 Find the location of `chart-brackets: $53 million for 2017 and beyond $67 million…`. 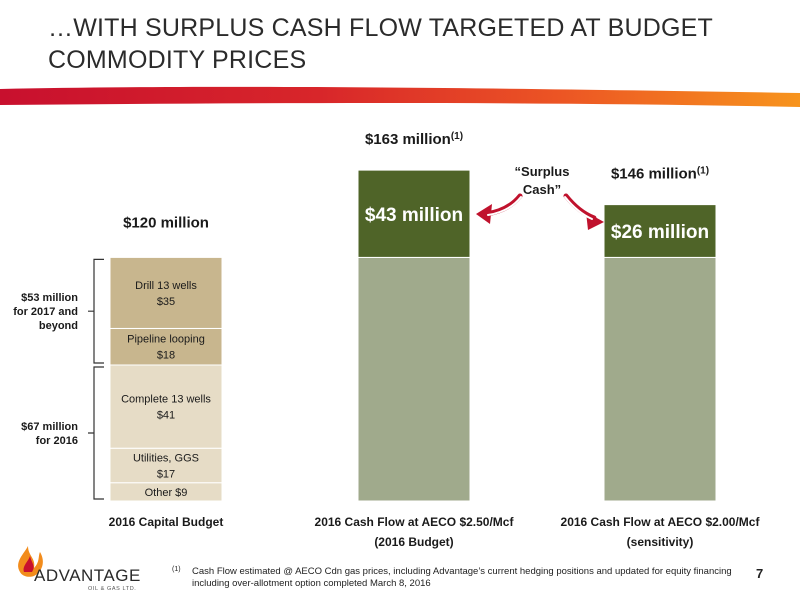

chart-brackets: $53 million for 2017 and beyond $67 million… is located at coordinates (58, 379).